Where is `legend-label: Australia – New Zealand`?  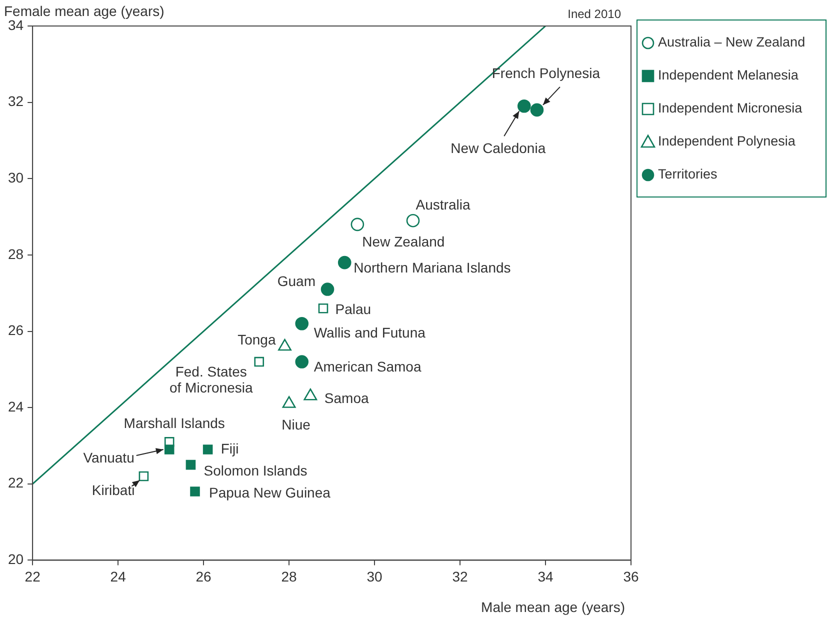 legend-label: Australia – New Zealand is located at coordinates (732, 42).